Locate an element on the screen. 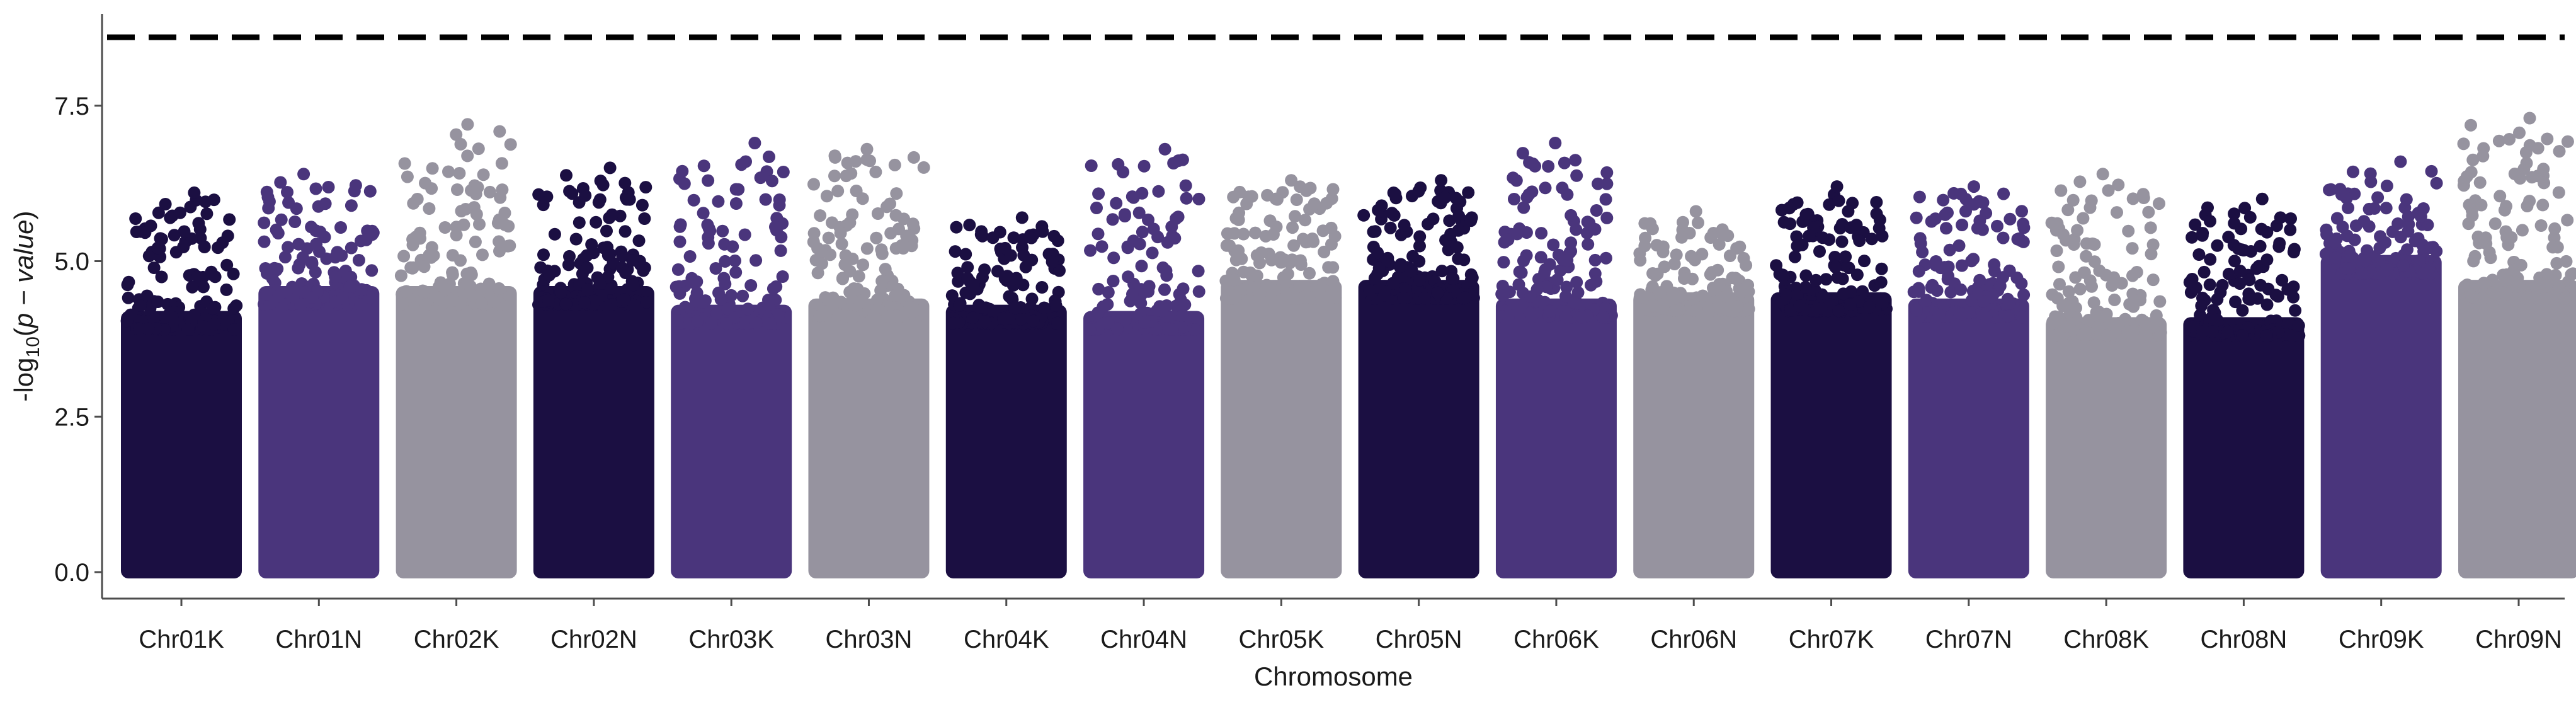  chromosome-points-chr05n is located at coordinates (1418, 376).